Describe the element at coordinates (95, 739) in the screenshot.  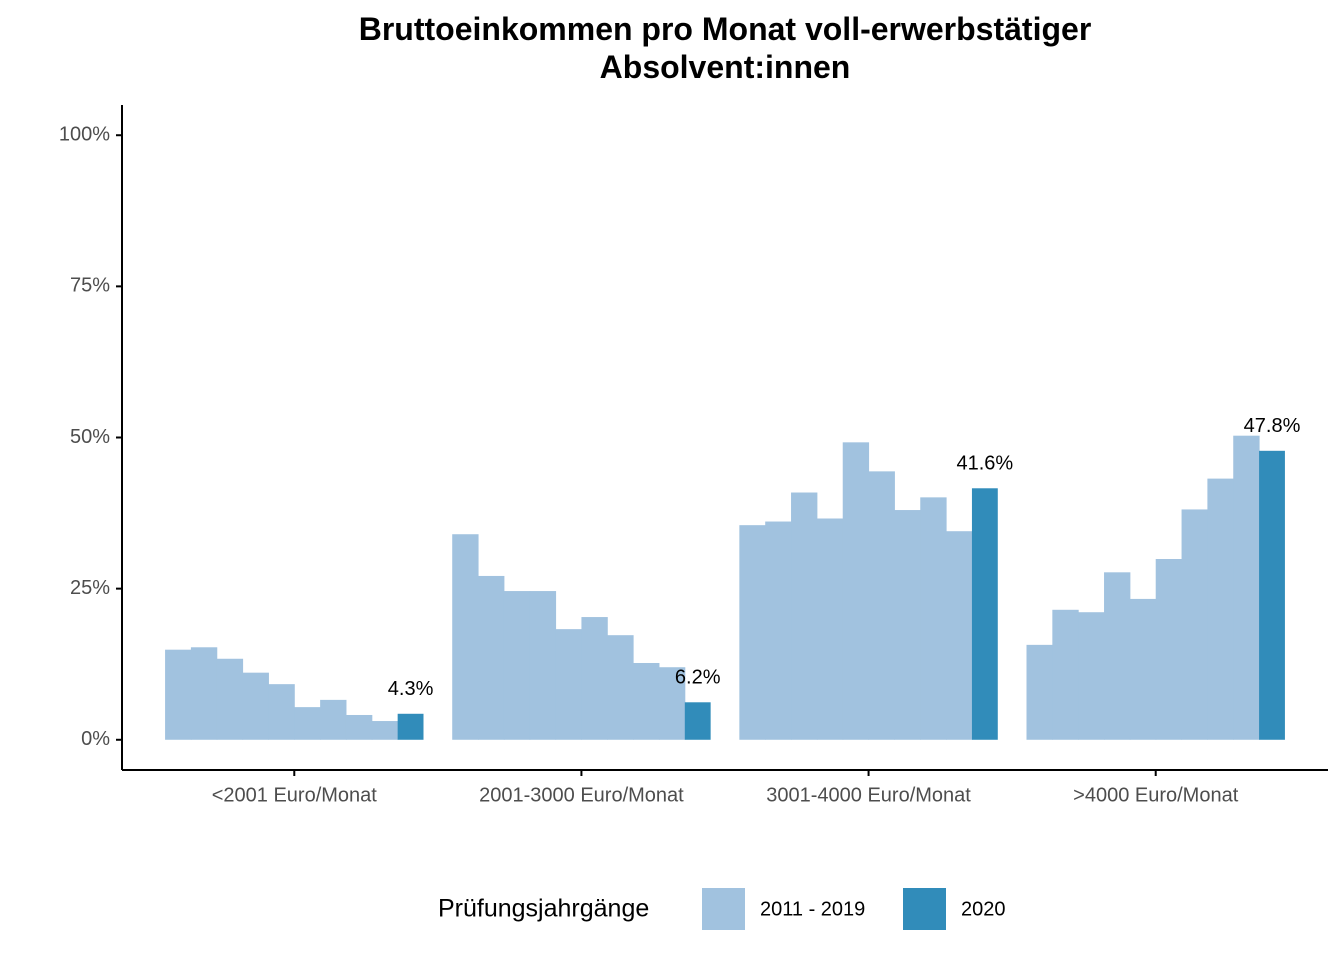
I see `y-tick-label: 0%` at that location.